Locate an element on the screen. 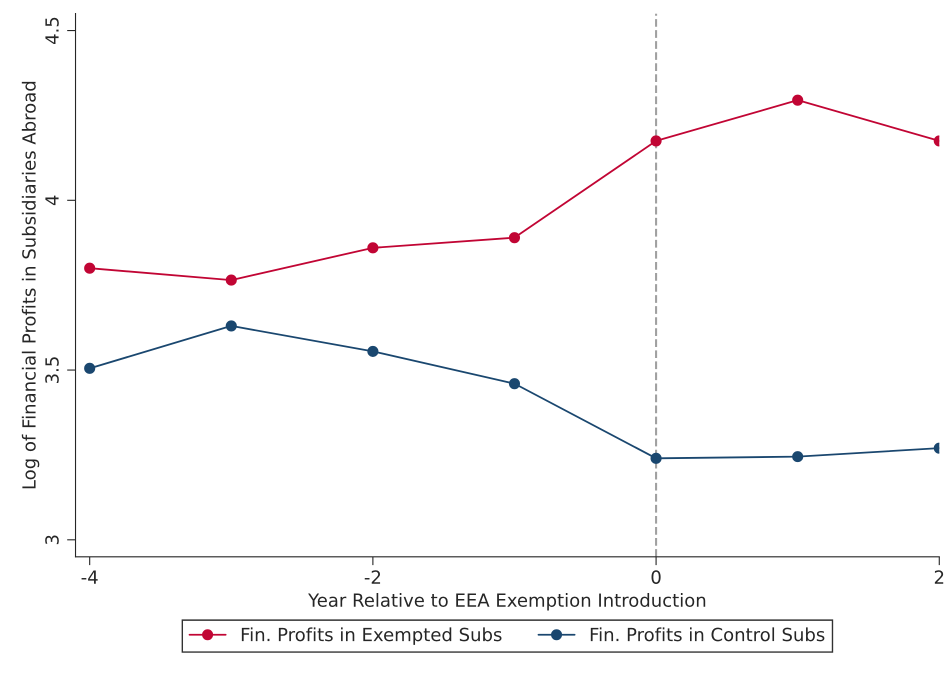 The width and height of the screenshot is (944, 679). y-tick-label: 3.5 is located at coordinates (52, 370).